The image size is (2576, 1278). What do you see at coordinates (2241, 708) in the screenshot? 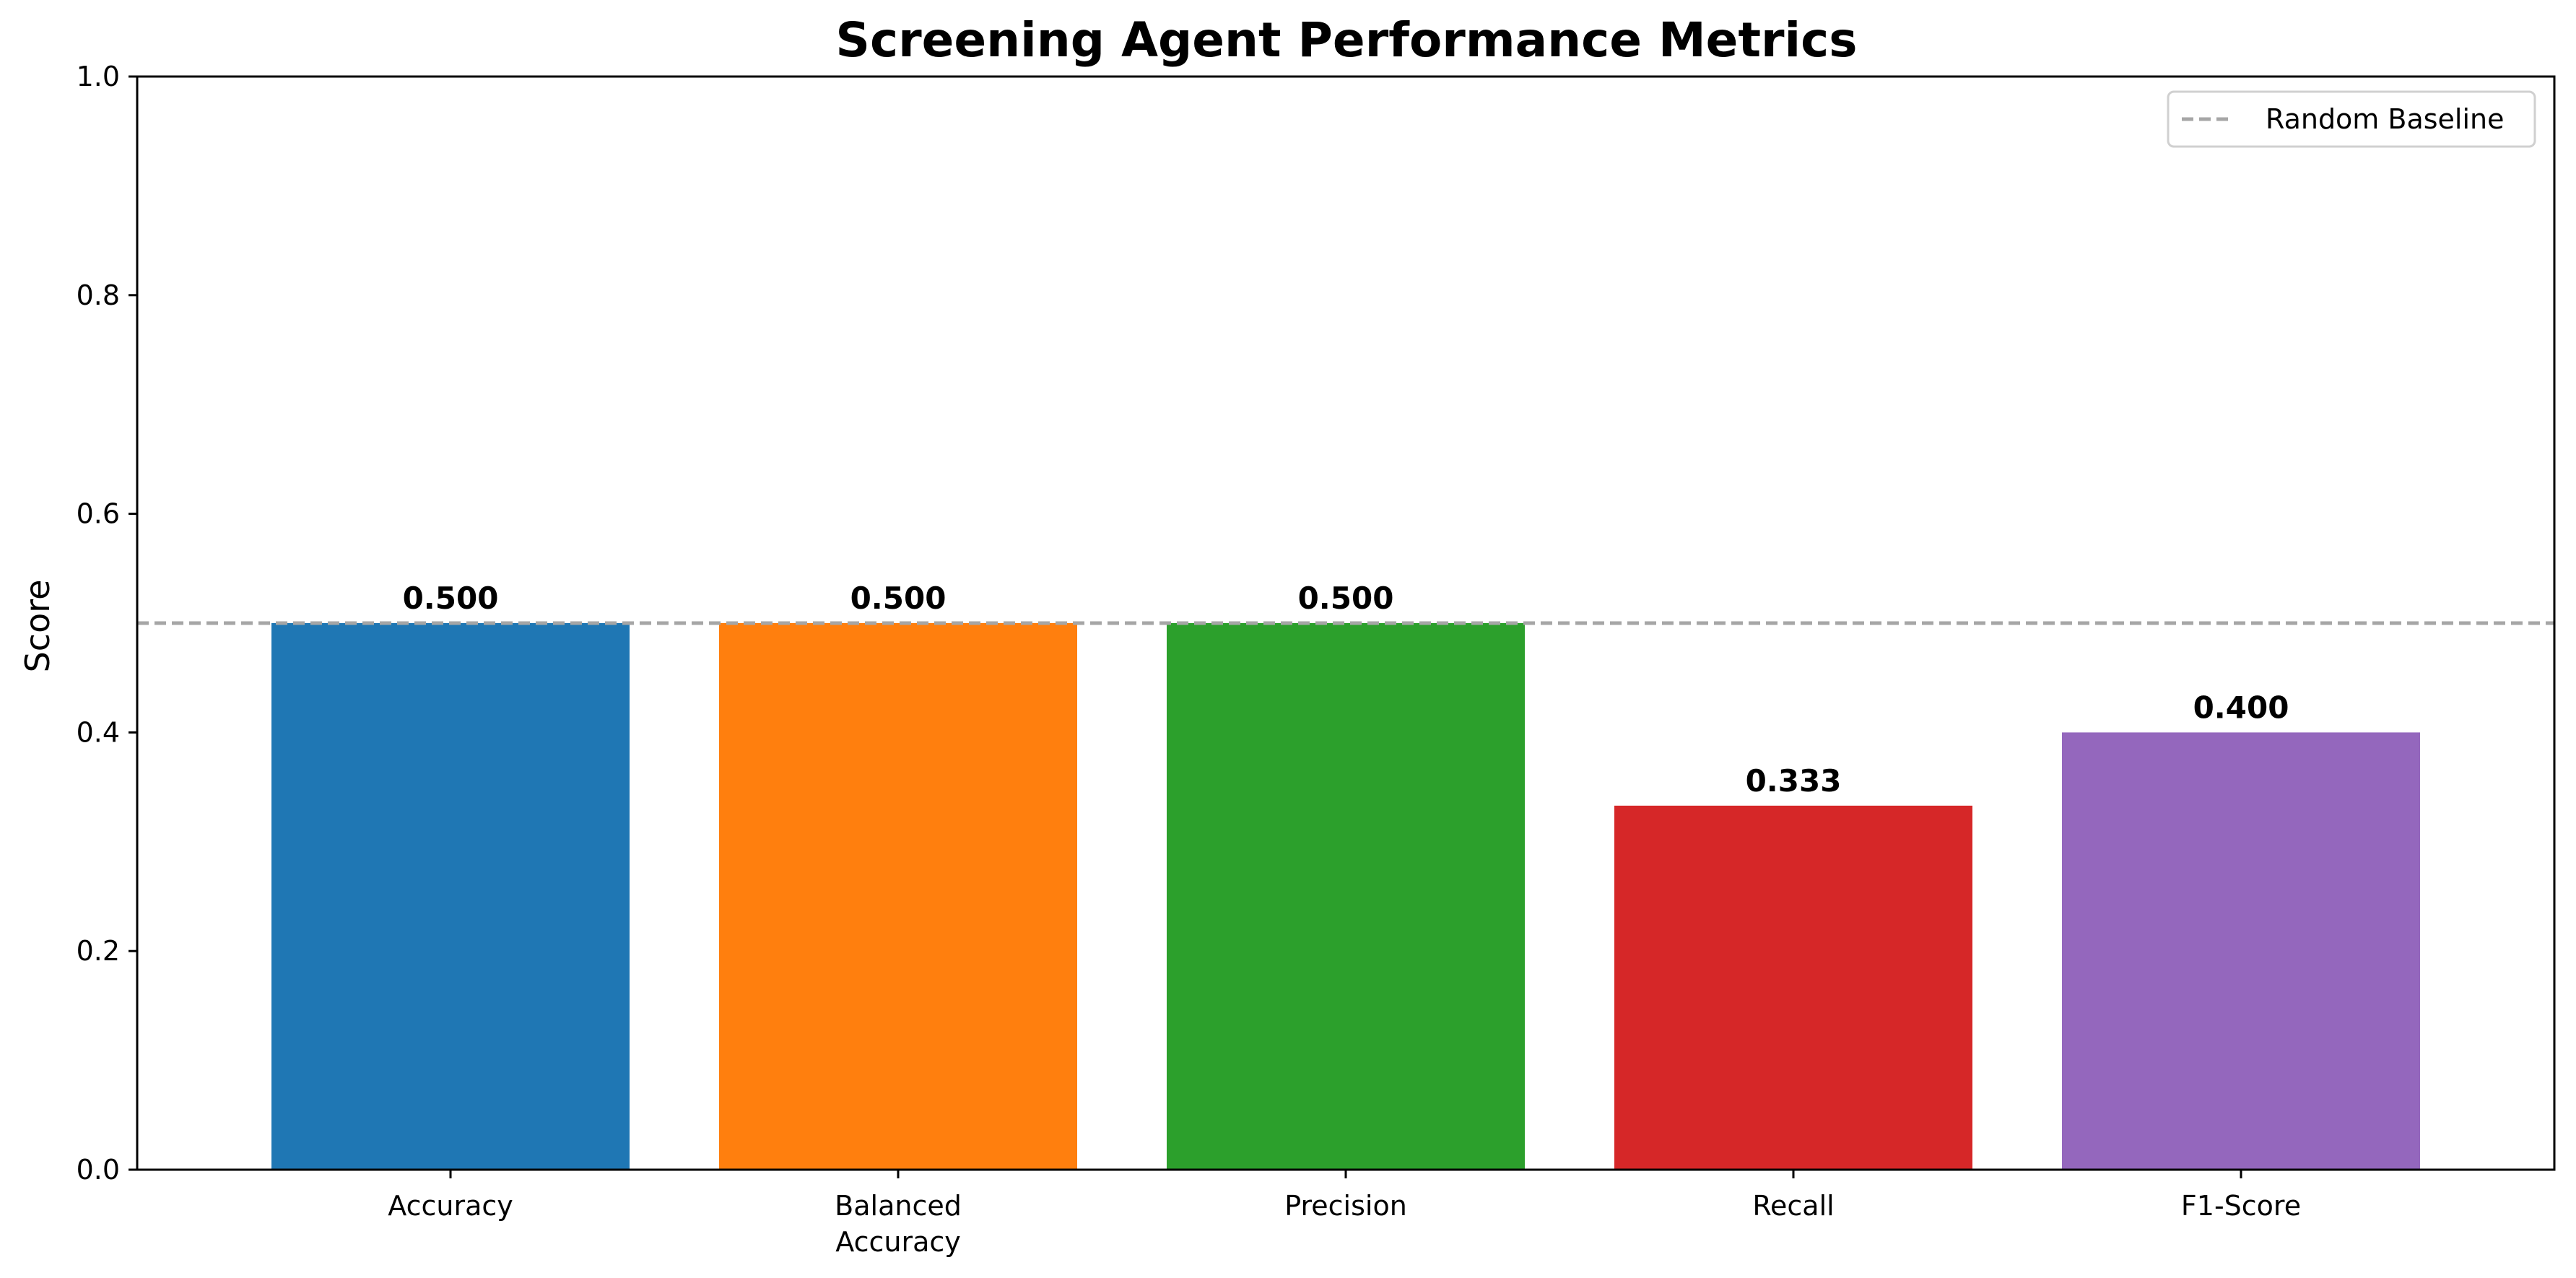
I see `bar-value-label: 0.400` at bounding box center [2241, 708].